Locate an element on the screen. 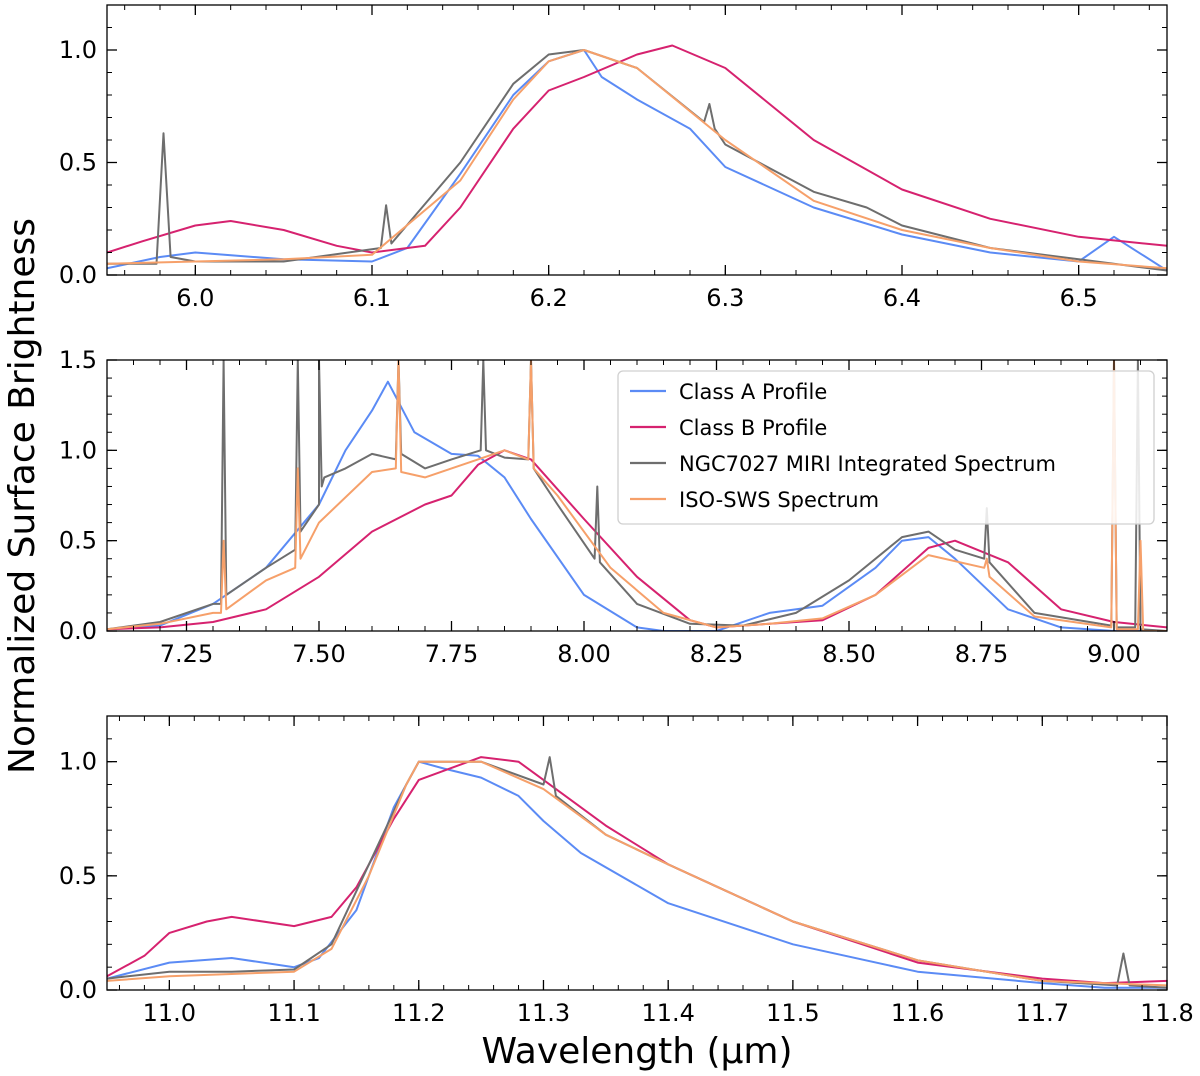 The image size is (1200, 1076). x-tick-label-top-2: 6.2 is located at coordinates (549, 298).